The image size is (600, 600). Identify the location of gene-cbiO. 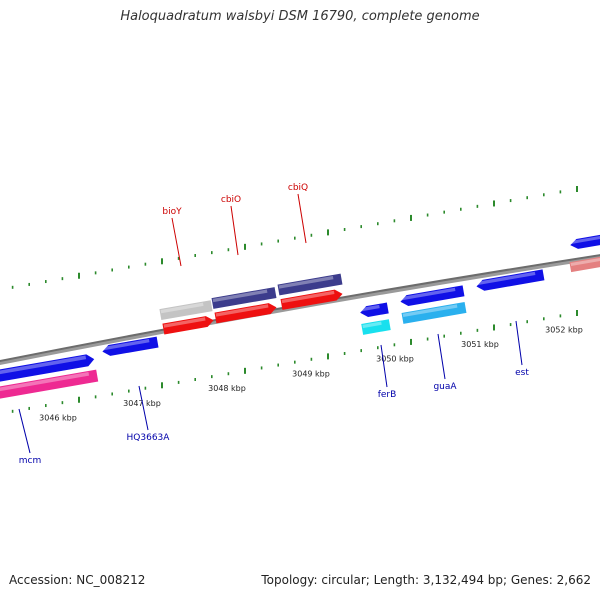
(244, 298).